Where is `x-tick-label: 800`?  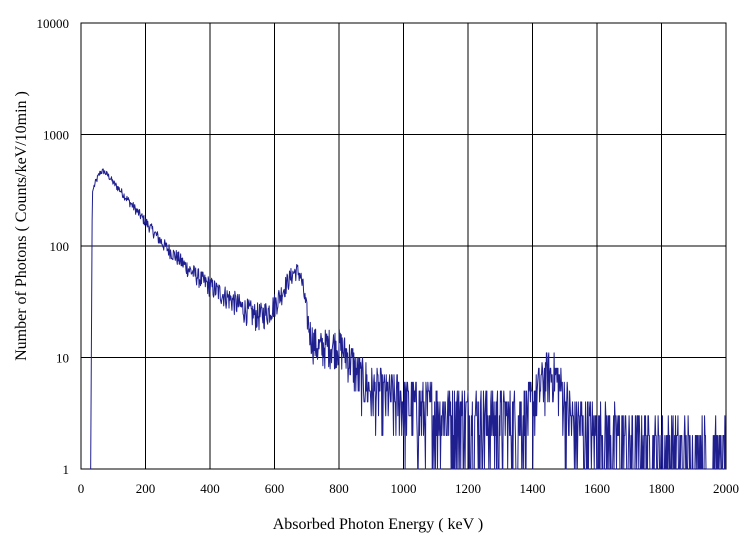
x-tick-label: 800 is located at coordinates (339, 488).